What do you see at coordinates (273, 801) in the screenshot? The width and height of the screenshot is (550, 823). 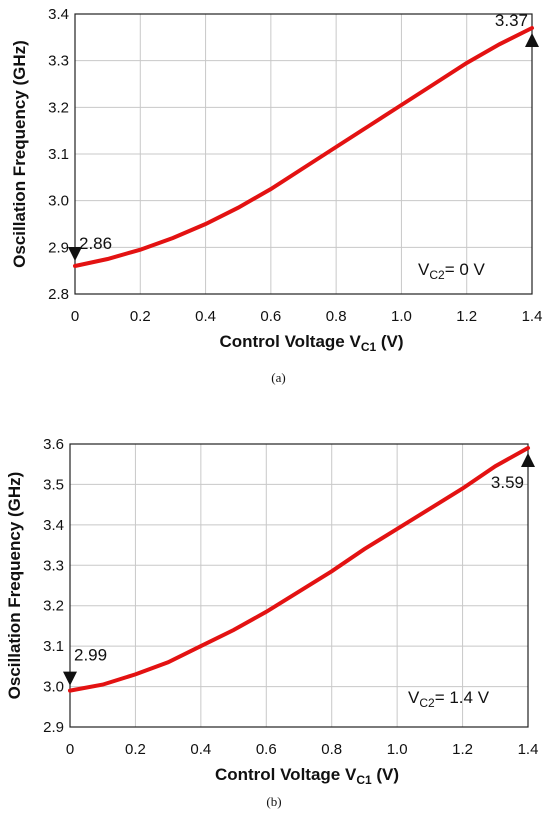 I see `panel-caption: (b)` at bounding box center [273, 801].